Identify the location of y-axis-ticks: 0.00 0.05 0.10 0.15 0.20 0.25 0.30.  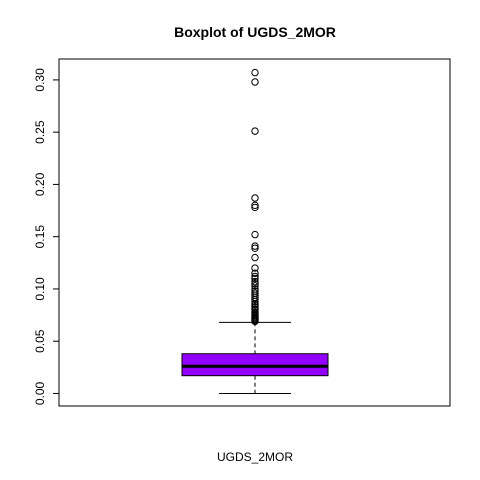
(46, 236).